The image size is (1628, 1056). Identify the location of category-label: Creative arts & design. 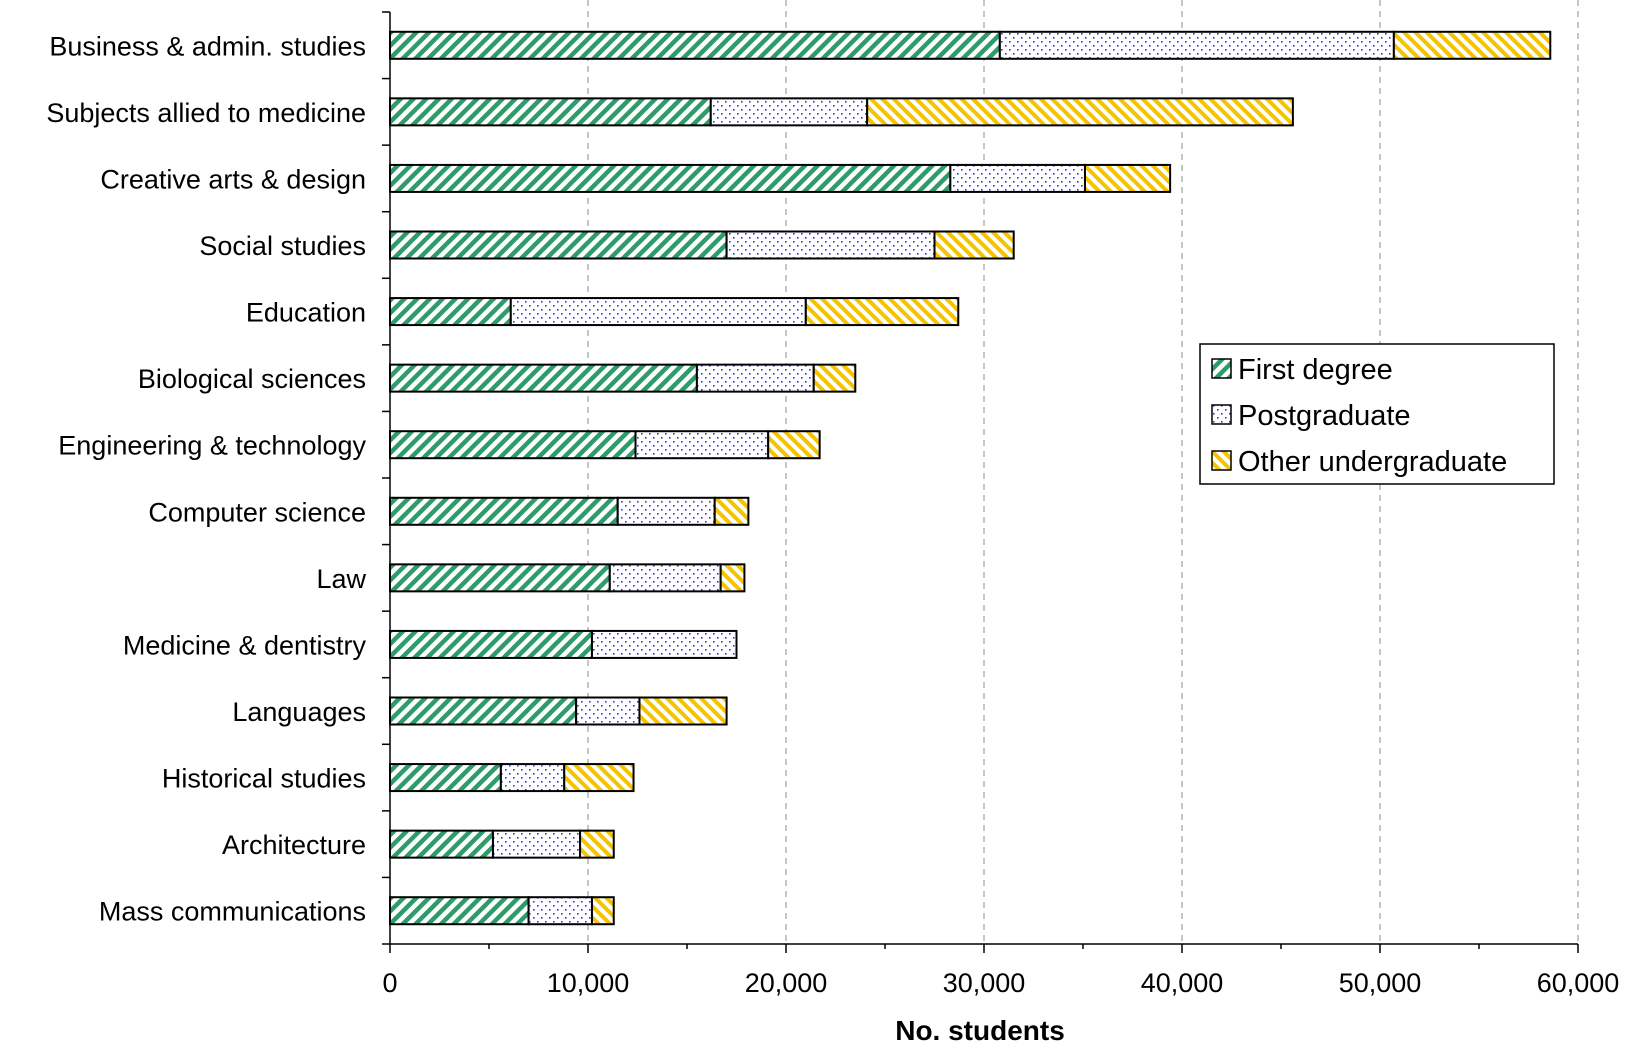
(233, 179).